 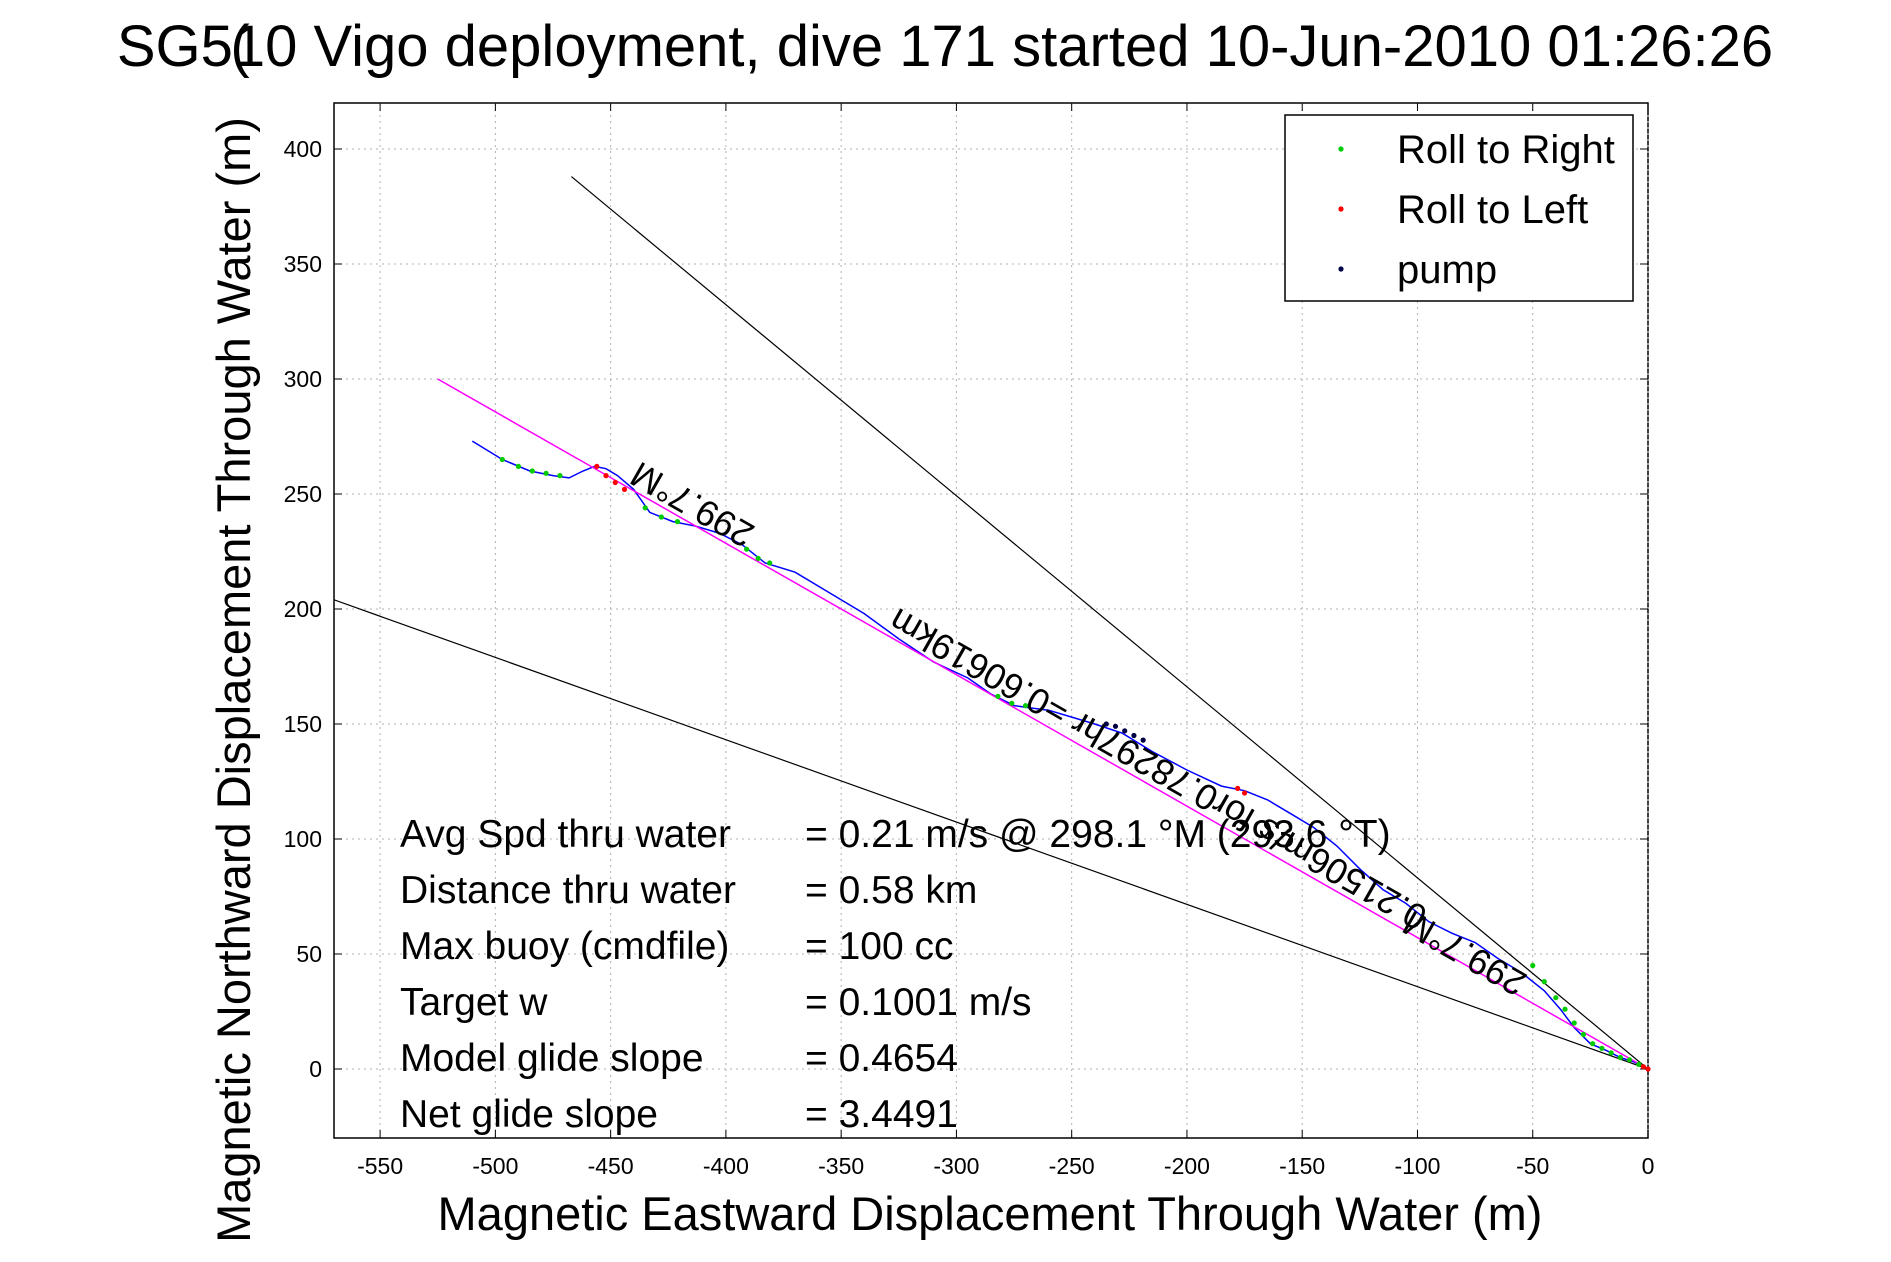 What do you see at coordinates (552, 1058) in the screenshot?
I see `stat-label: Model glide slope` at bounding box center [552, 1058].